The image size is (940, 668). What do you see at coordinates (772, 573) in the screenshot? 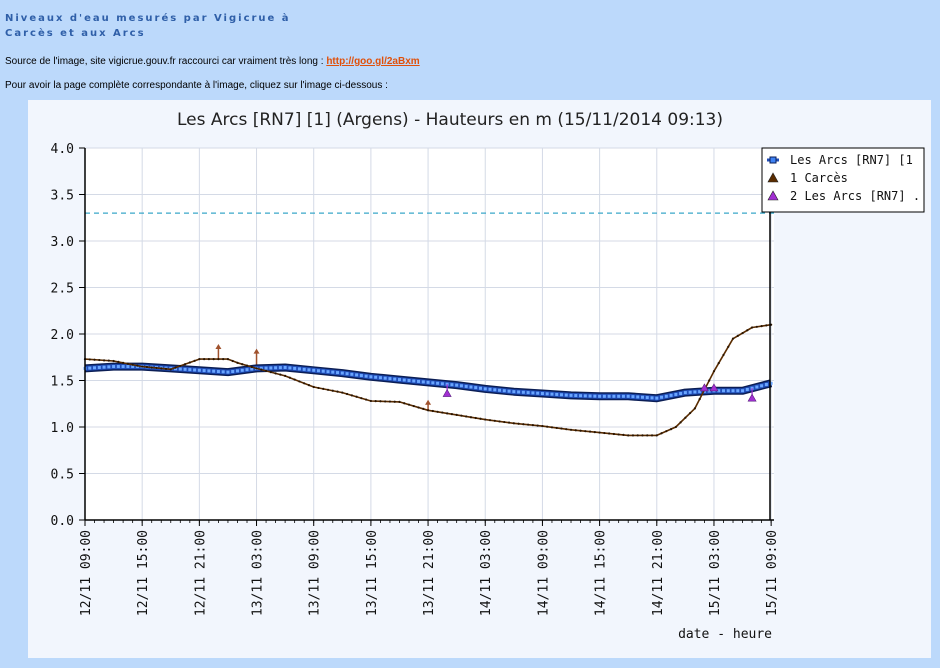
I see `x-tick-label: 15/11 09:00` at bounding box center [772, 573].